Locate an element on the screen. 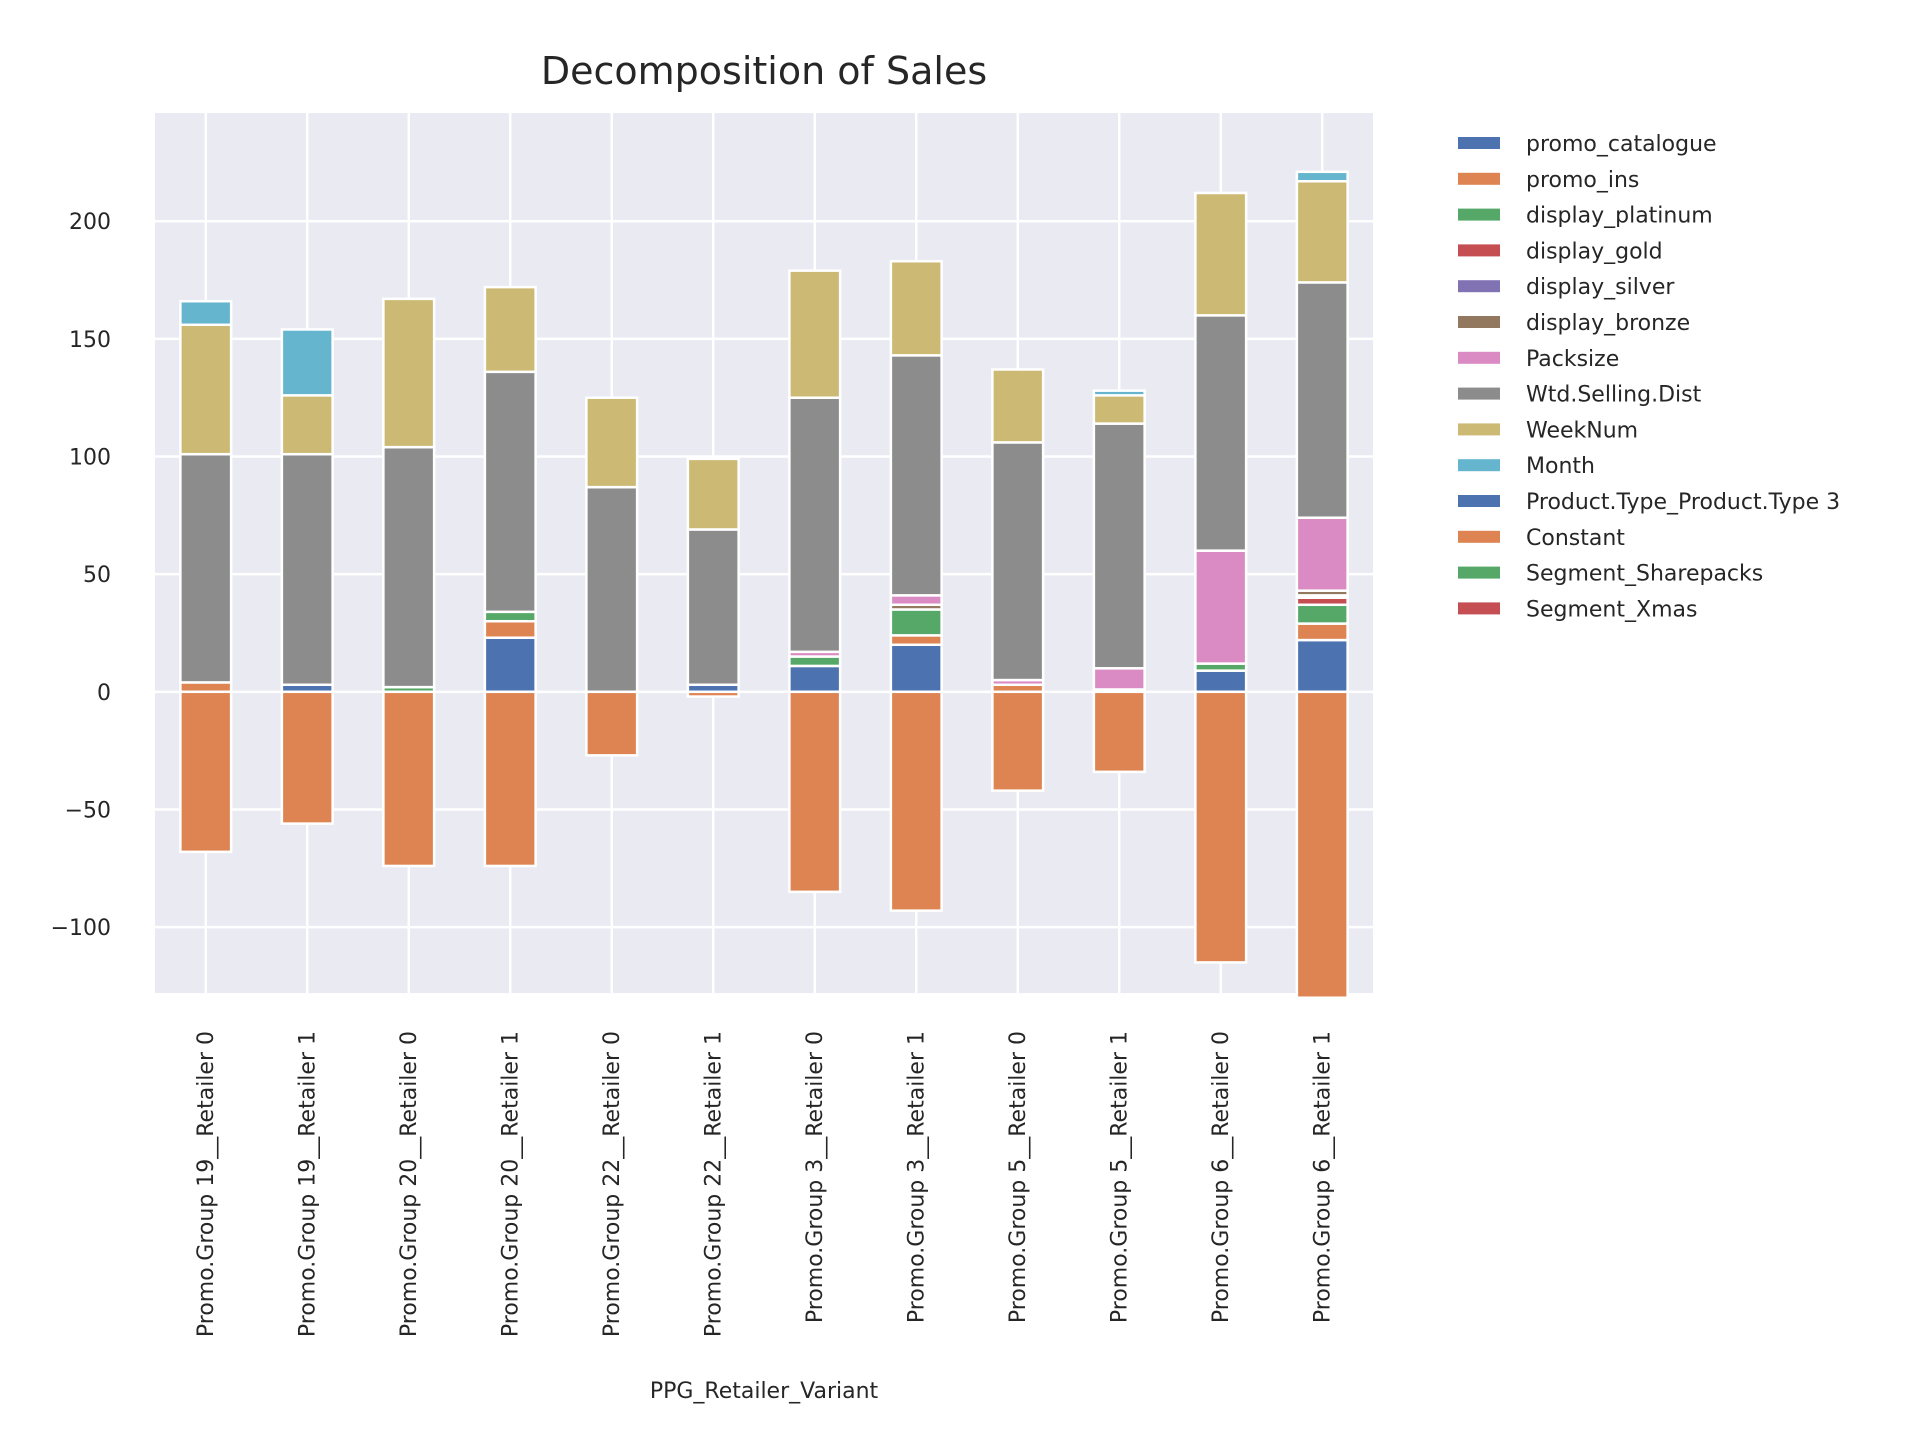 This screenshot has width=1920, height=1444. legend-label-display-platinum: display_platinum is located at coordinates (1619, 216).